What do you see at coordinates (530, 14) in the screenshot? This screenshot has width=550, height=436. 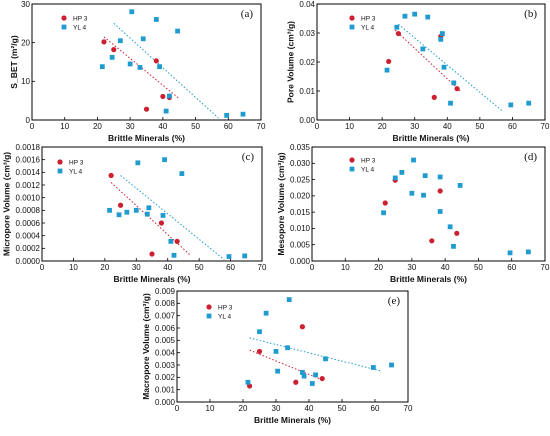 I see `panel-label: (b)` at bounding box center [530, 14].